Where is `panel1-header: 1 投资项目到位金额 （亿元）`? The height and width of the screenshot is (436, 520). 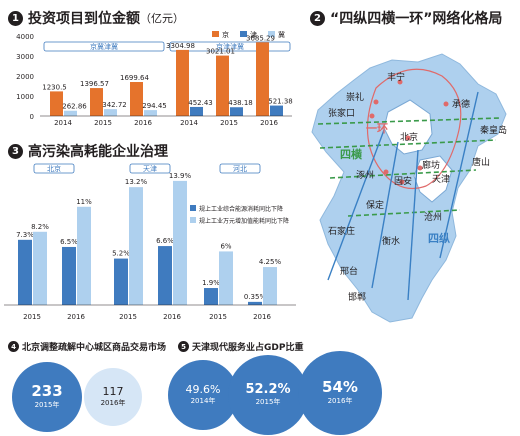 panel1-header: 1 投资项目到位金额 （亿元） is located at coordinates (96, 18).